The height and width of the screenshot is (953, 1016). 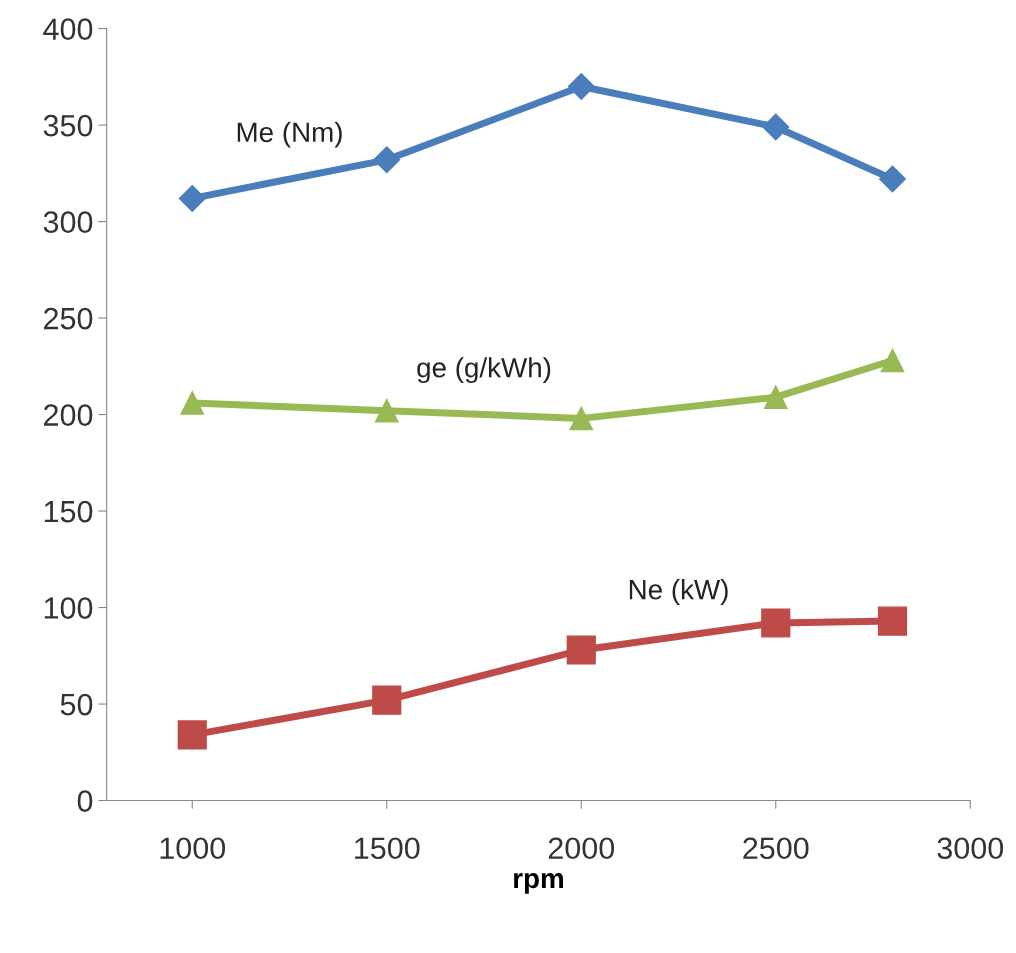 What do you see at coordinates (387, 848) in the screenshot?
I see `x-tick-label: 1500` at bounding box center [387, 848].